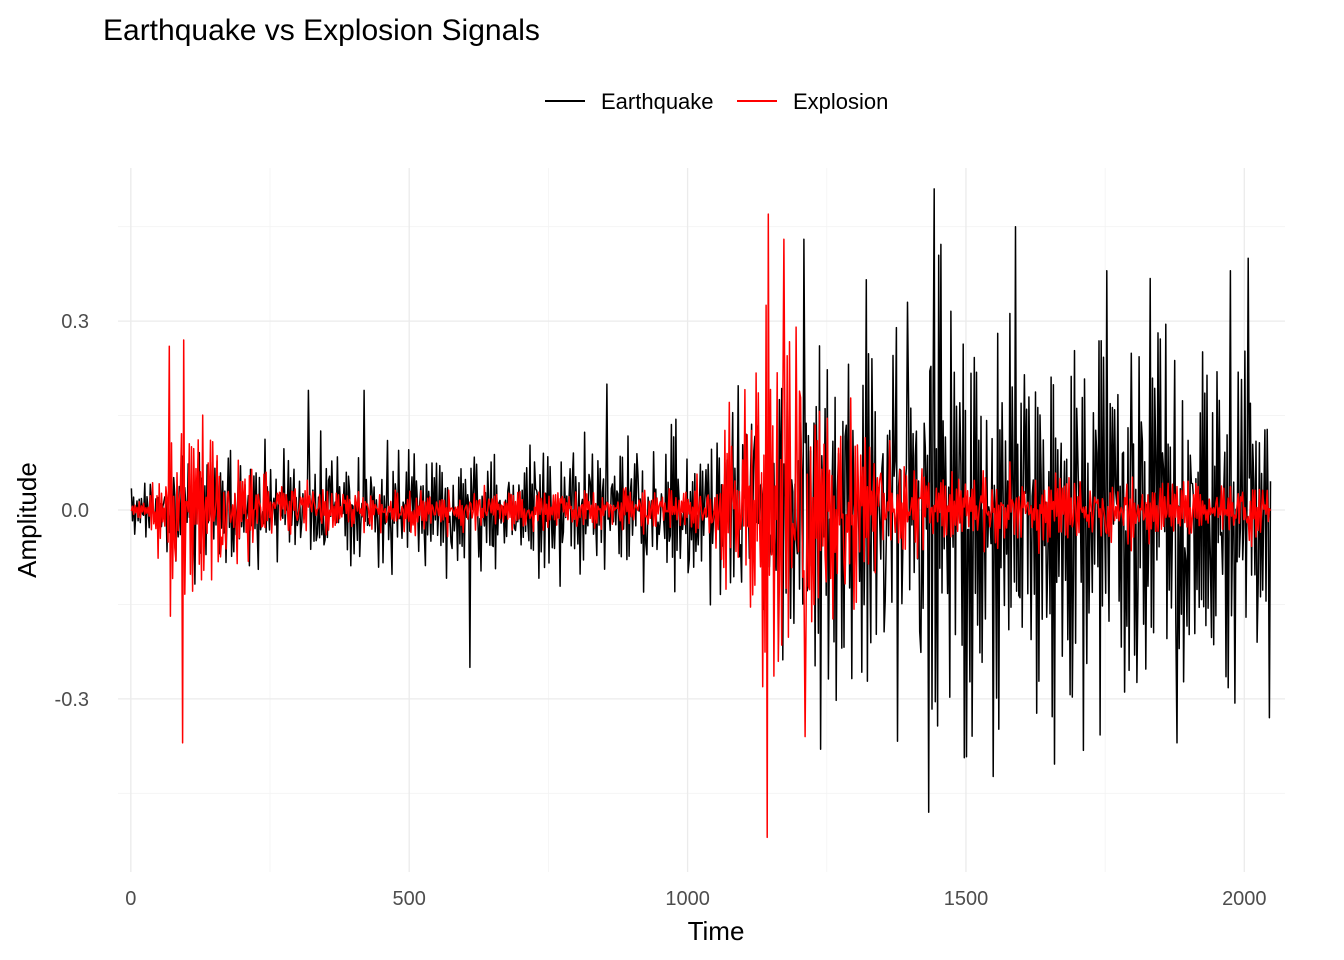 Image resolution: width=1344 pixels, height=960 pixels. I want to click on x-tick-label: 0, so click(130, 899).